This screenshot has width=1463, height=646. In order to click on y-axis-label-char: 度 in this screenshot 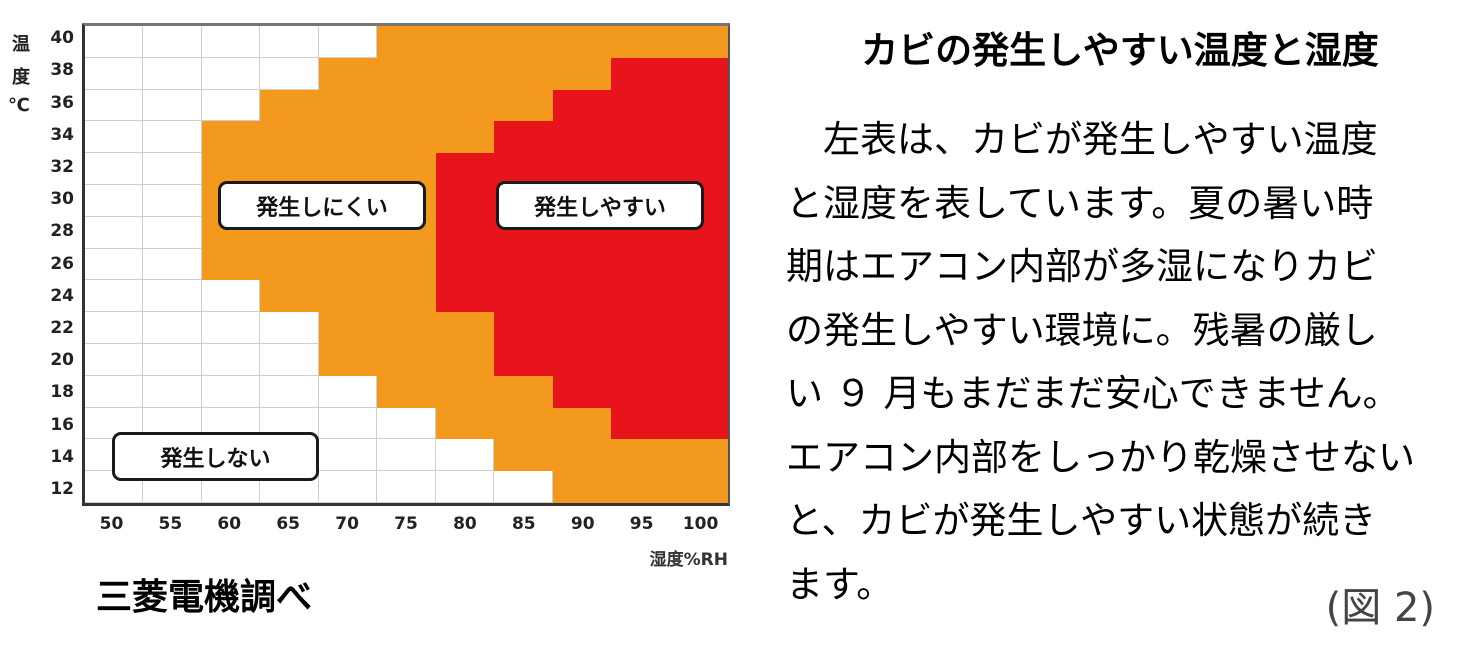, I will do `click(21, 77)`.